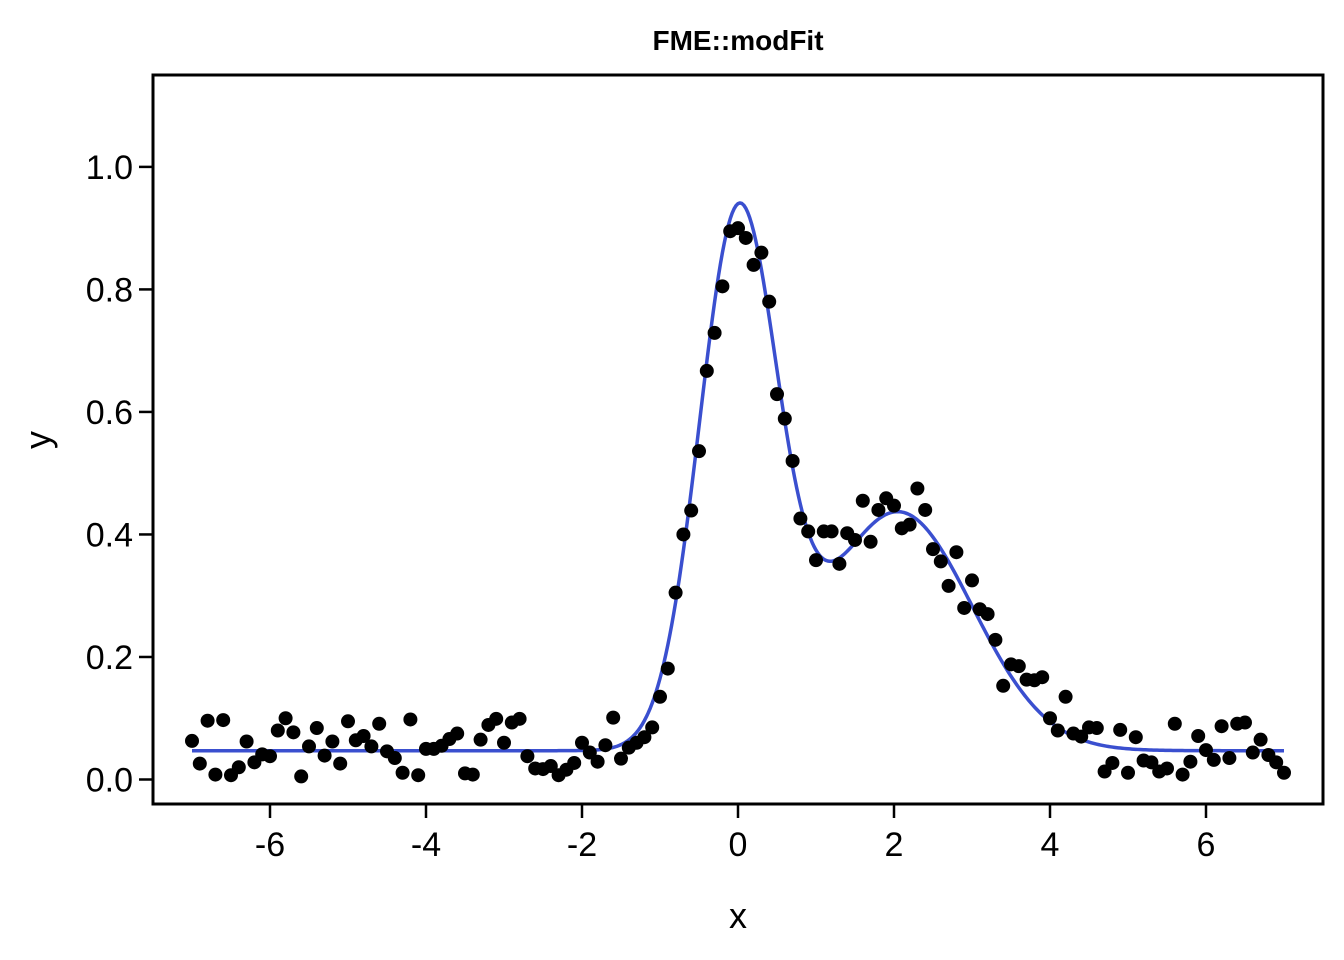 This screenshot has height=960, width=1344. What do you see at coordinates (1206, 845) in the screenshot?
I see `x-tick-label: 6` at bounding box center [1206, 845].